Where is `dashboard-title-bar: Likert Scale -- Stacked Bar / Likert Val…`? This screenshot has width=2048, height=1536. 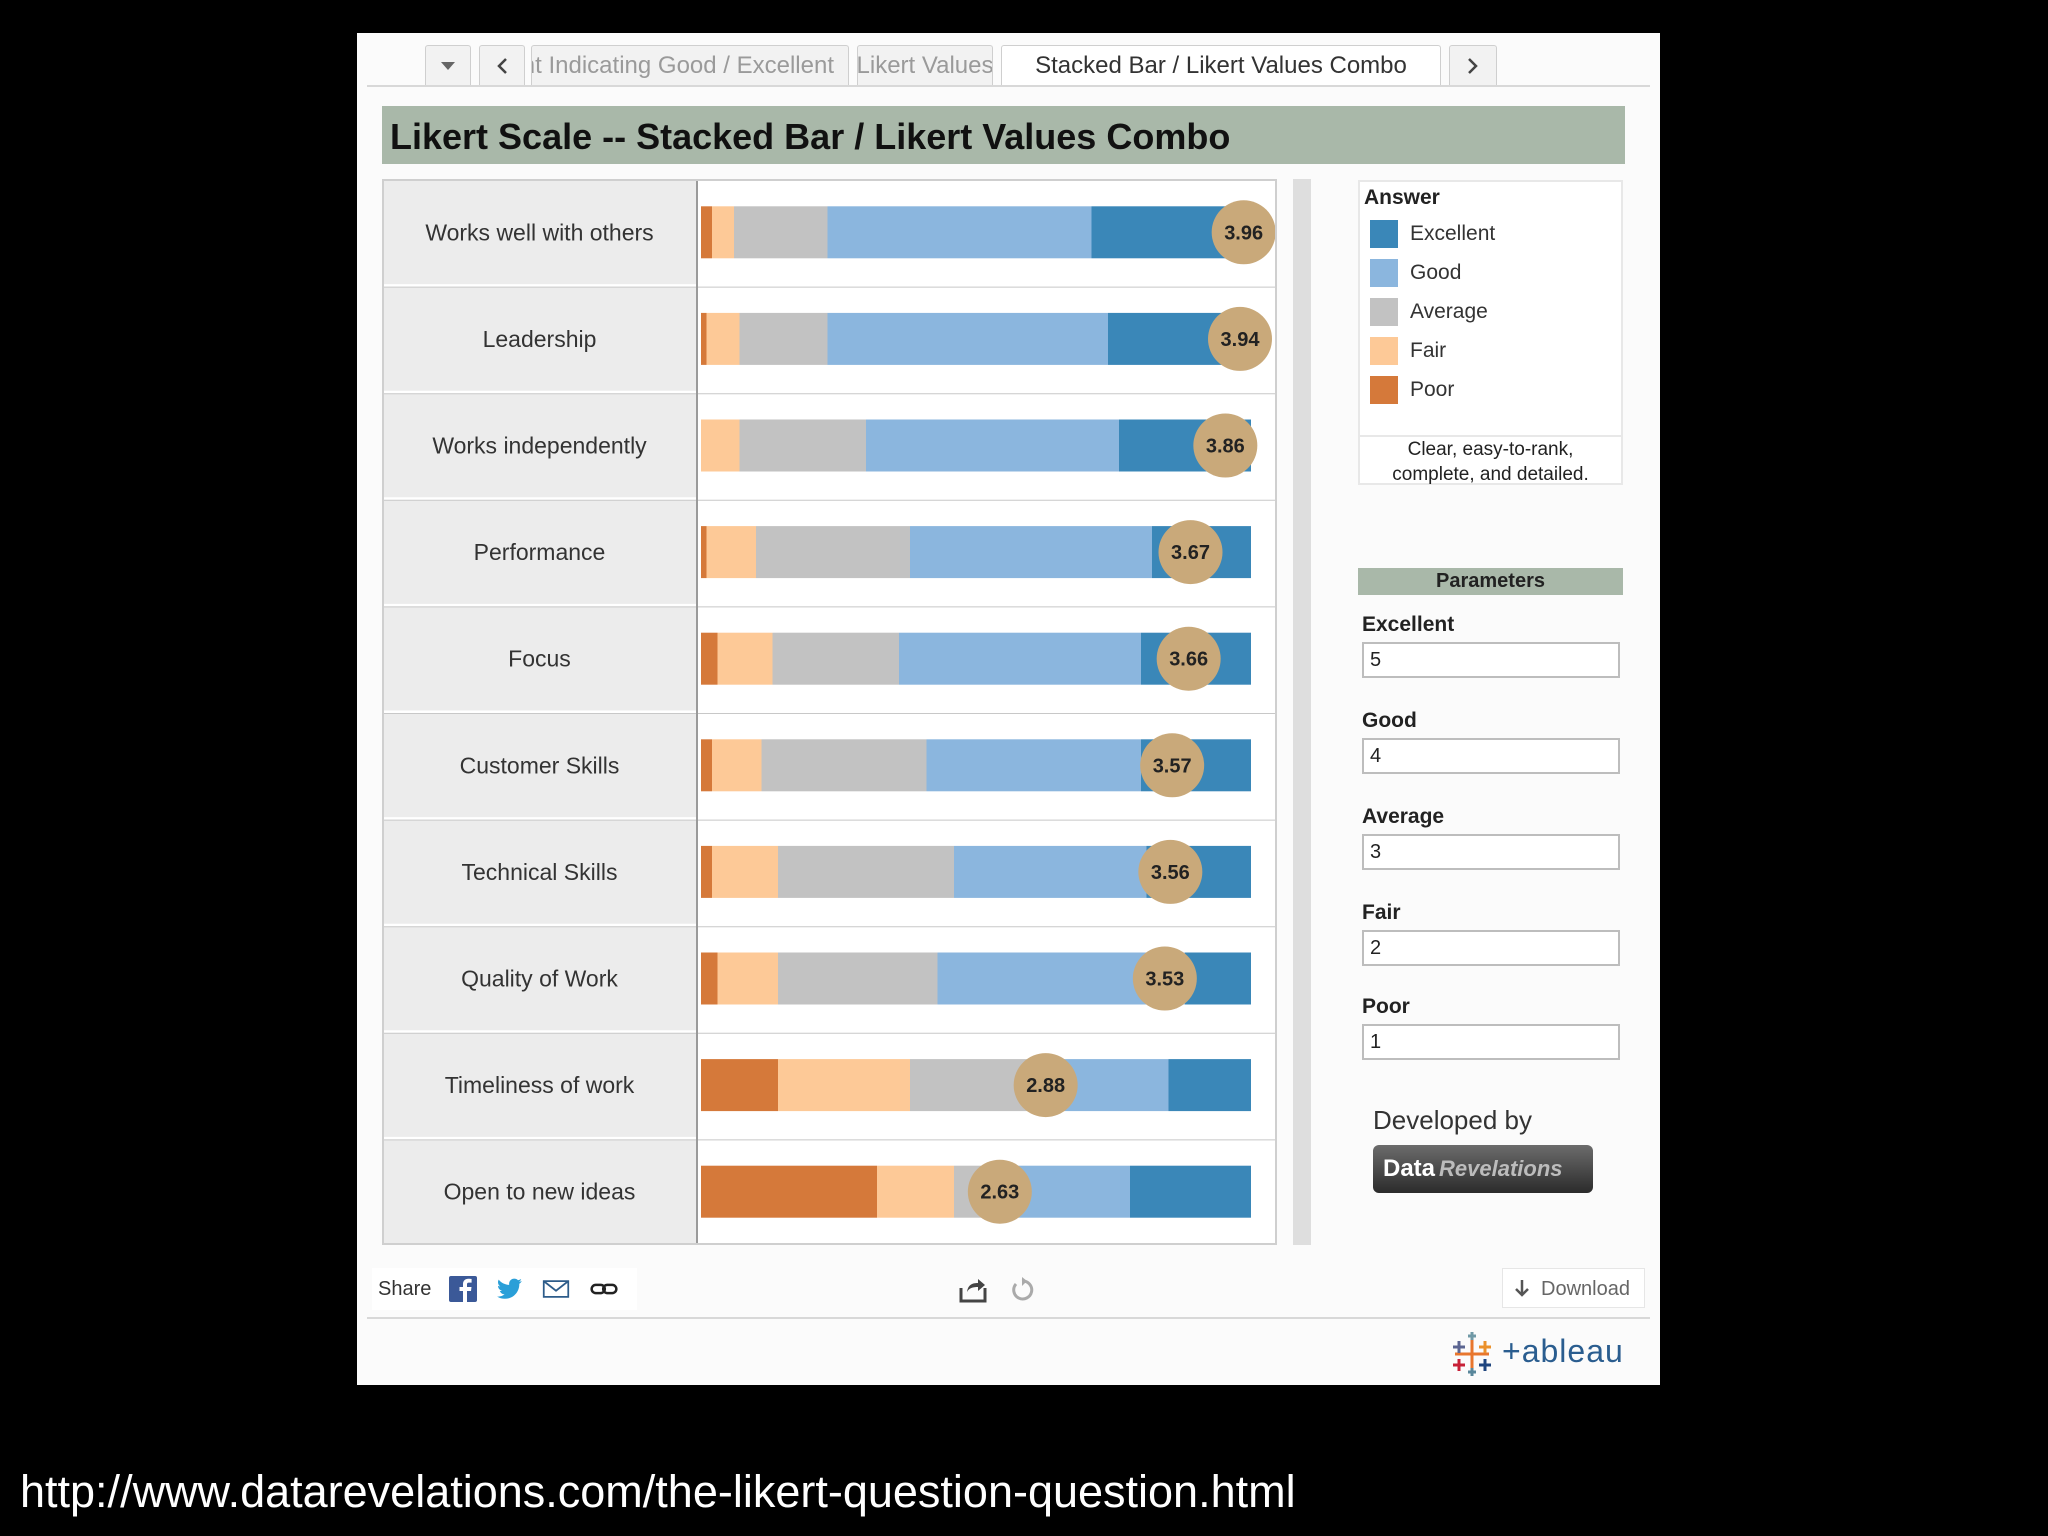
dashboard-title-bar: Likert Scale -- Stacked Bar / Likert Val… is located at coordinates (1003, 135).